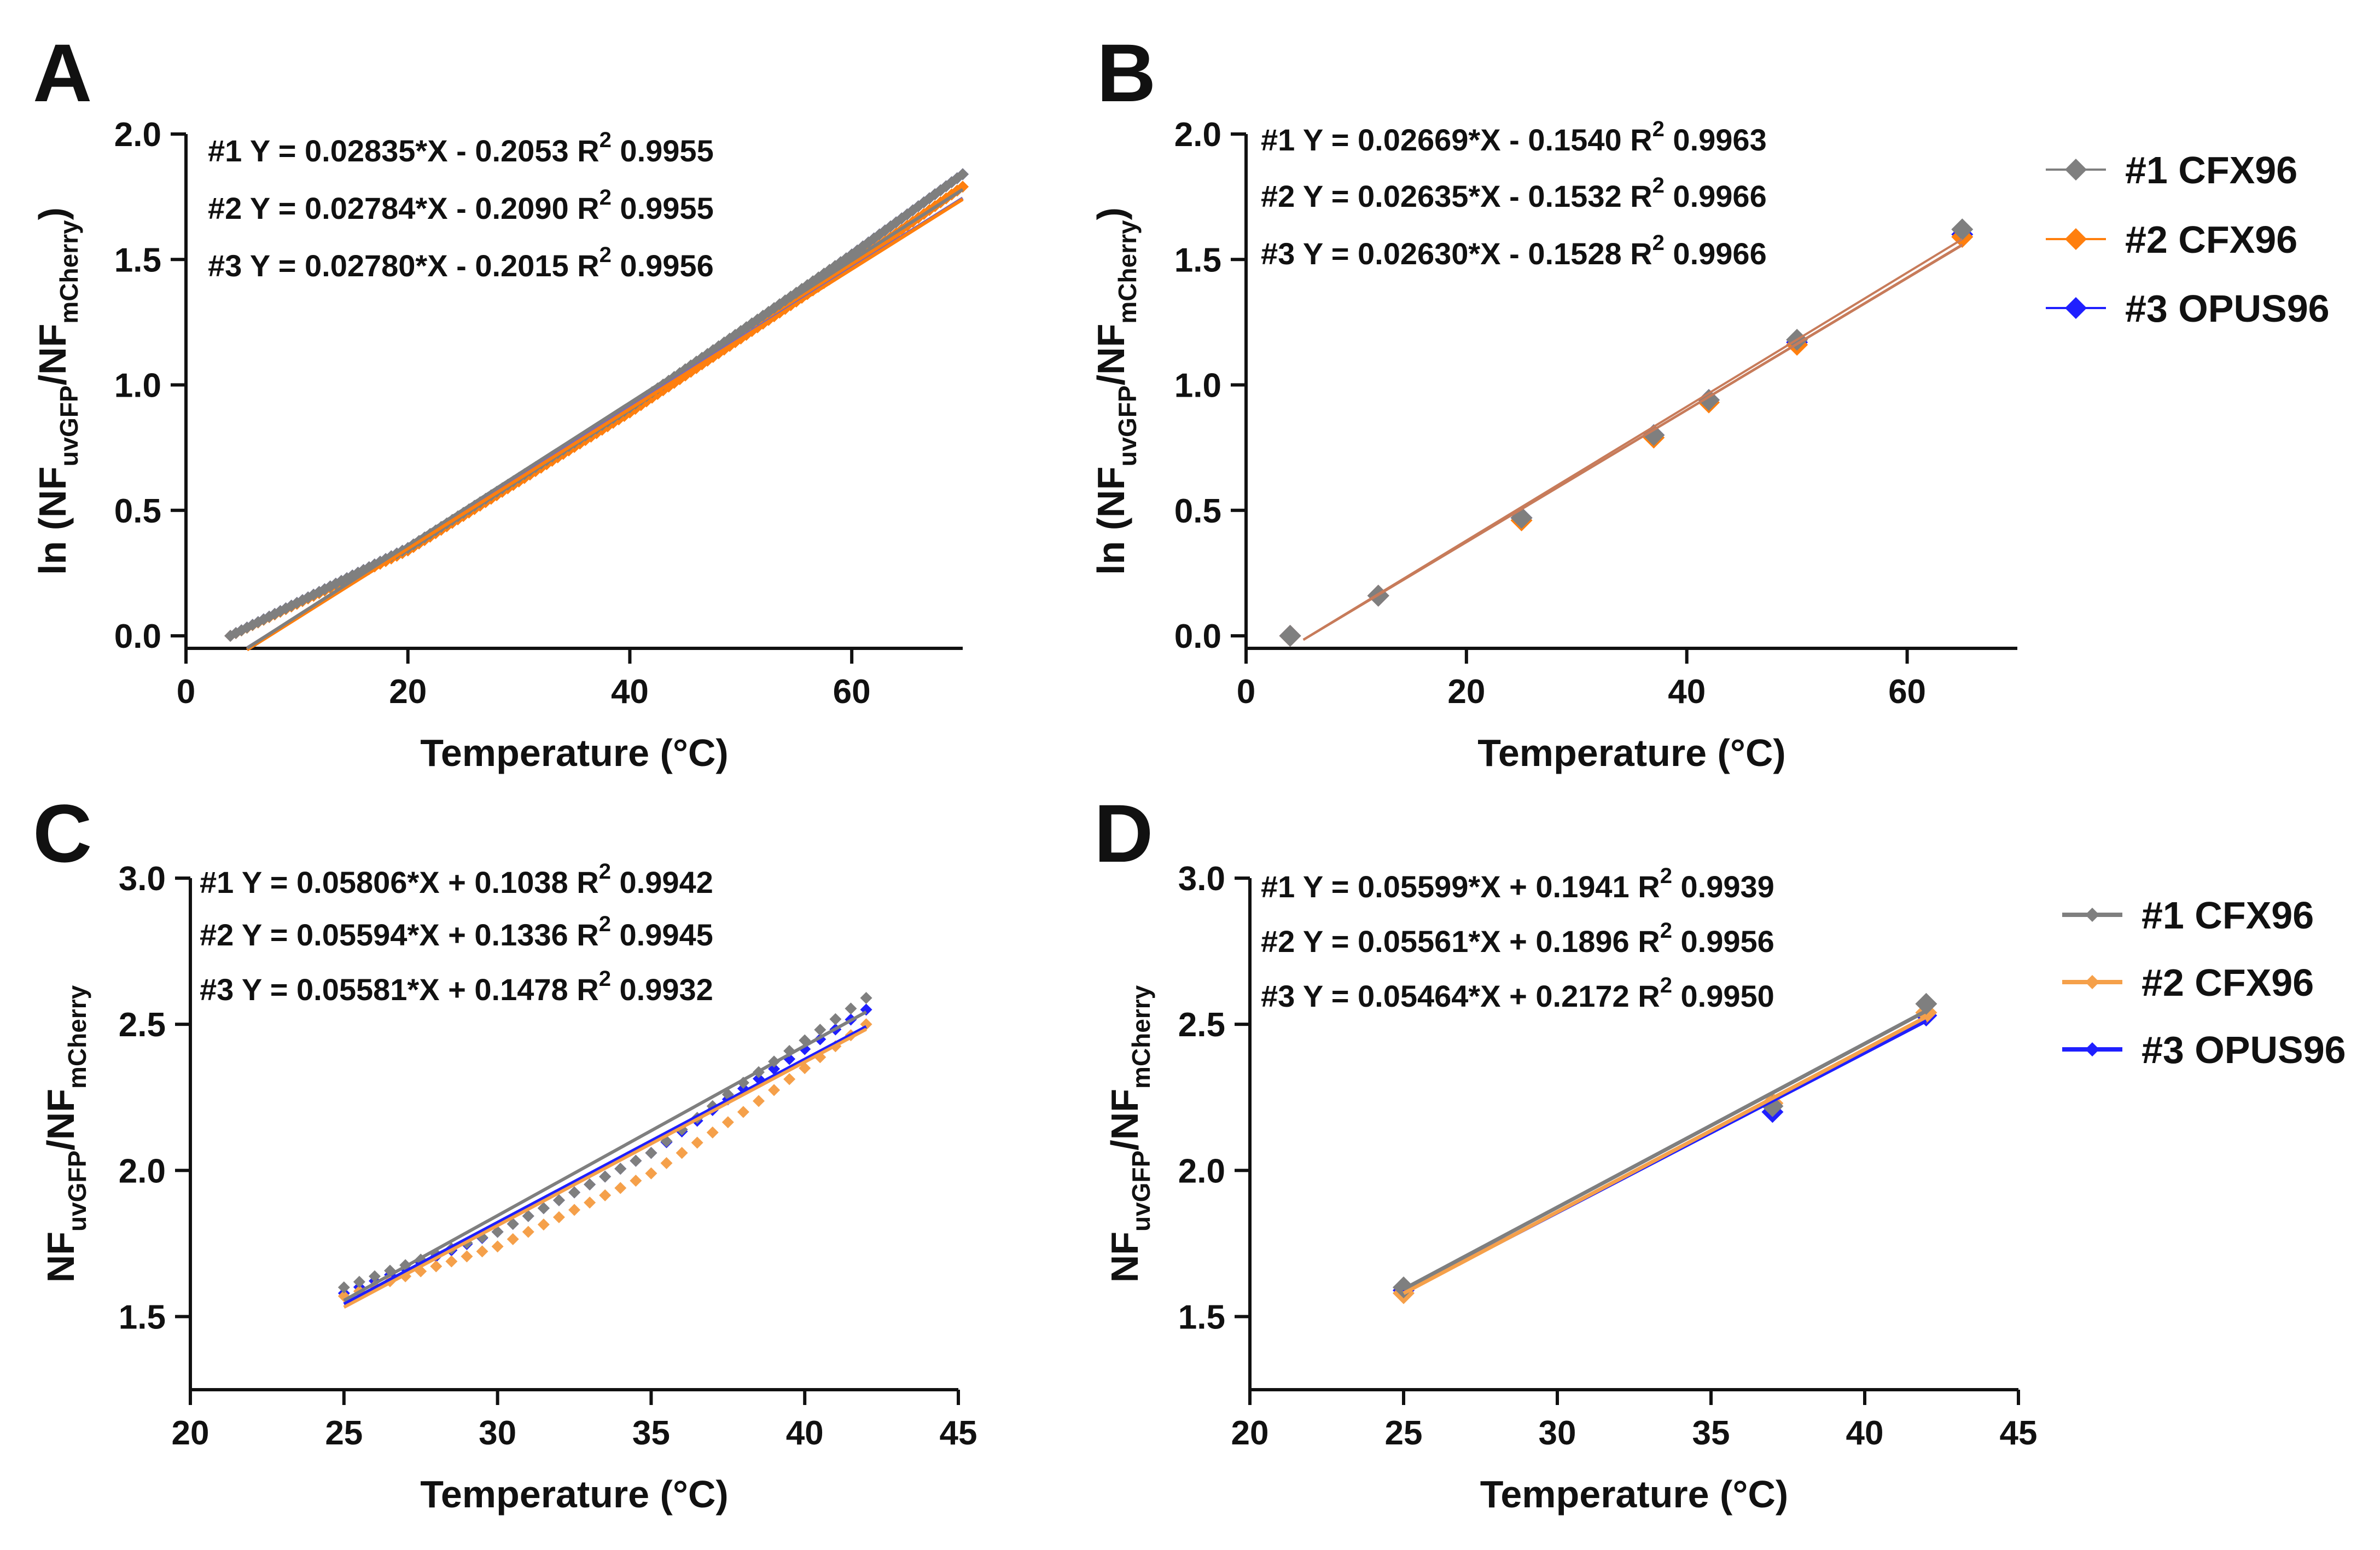  Describe the element at coordinates (1449, 941) in the screenshot. I see `equation-body: #2 Y = 0.05561*X + 0.1896` at that location.